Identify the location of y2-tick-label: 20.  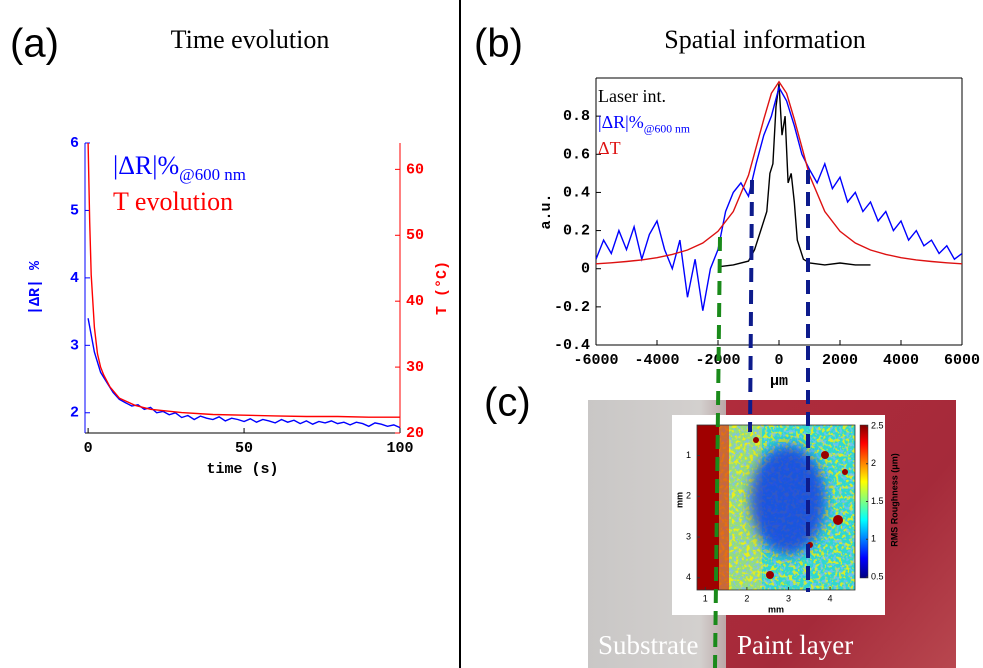
(415, 433).